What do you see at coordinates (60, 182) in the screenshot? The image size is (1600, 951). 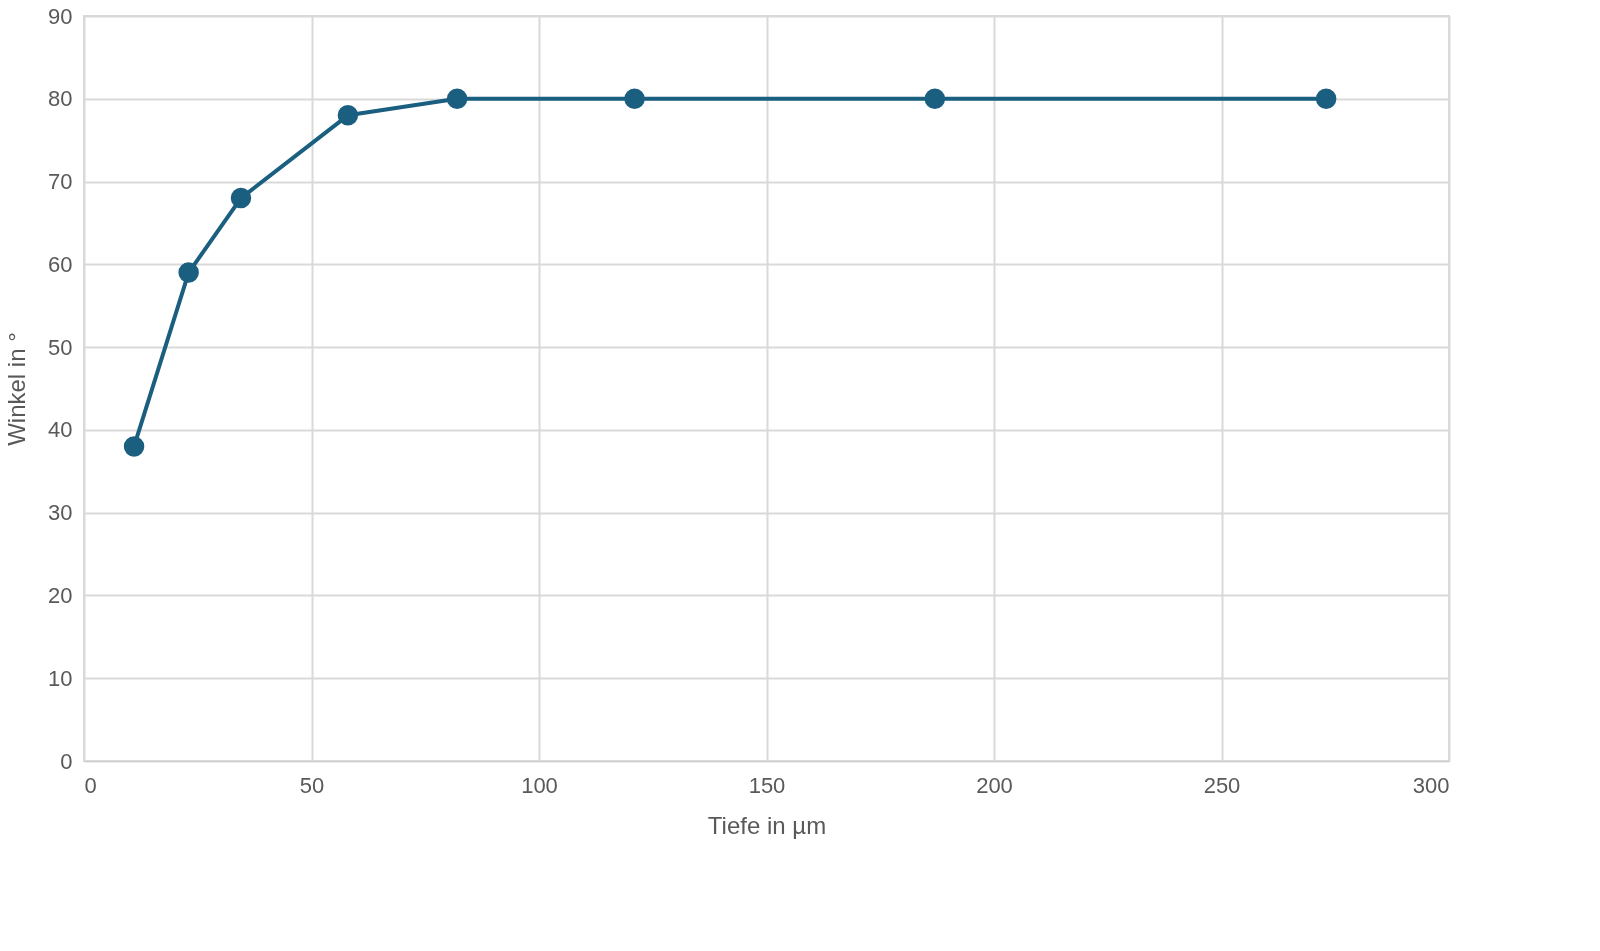 I see `y-tick-label: 70` at bounding box center [60, 182].